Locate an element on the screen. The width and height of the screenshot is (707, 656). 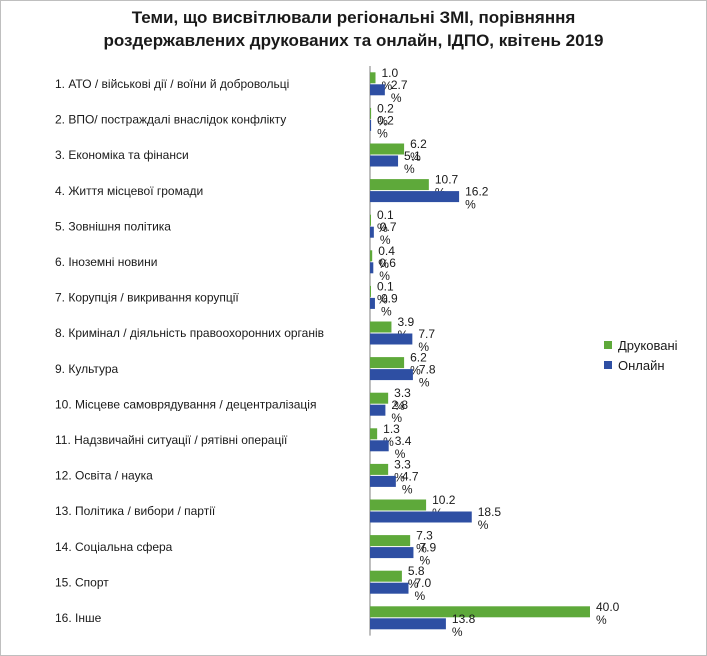
data-label-print: 0.2% is located at coordinates (385, 114).